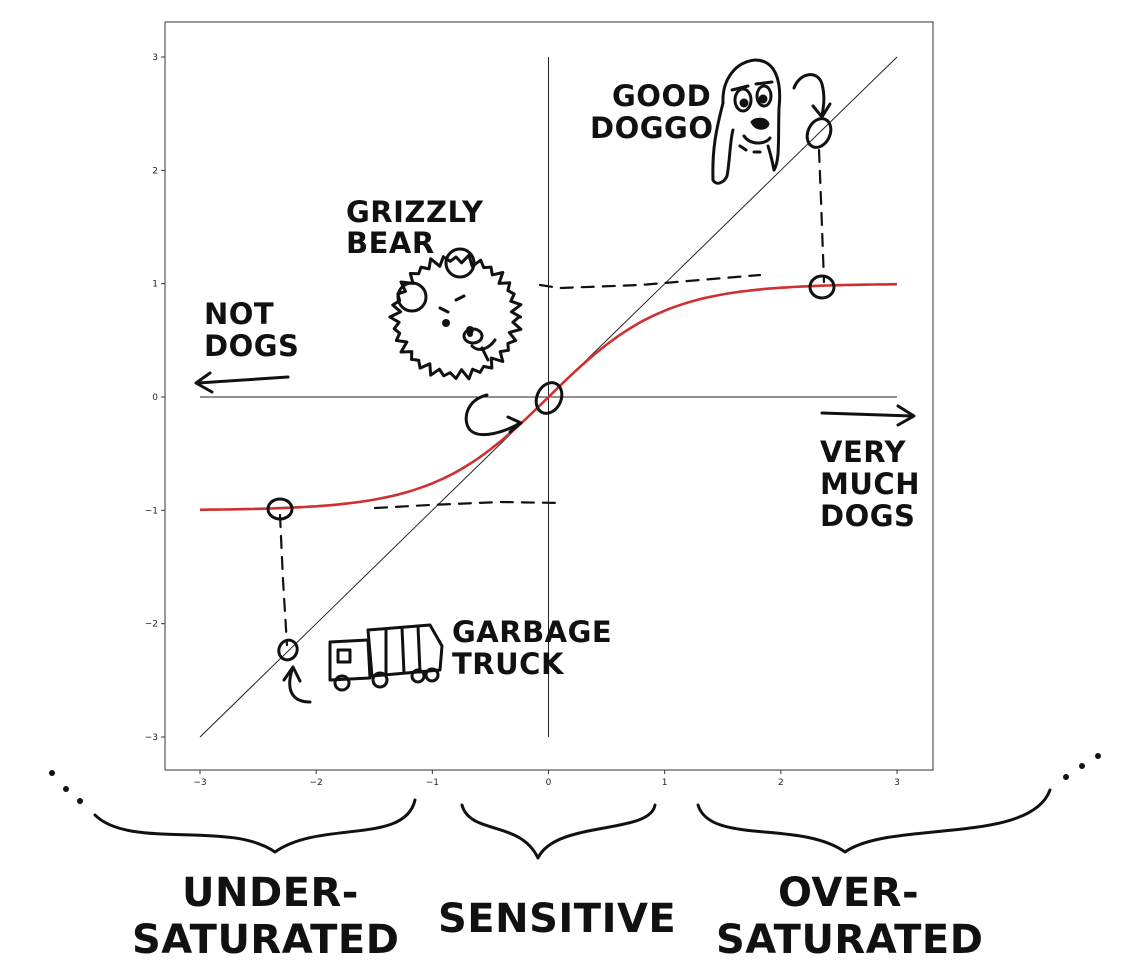  Describe the element at coordinates (255, 826) in the screenshot. I see `brace-under-saturated` at that location.